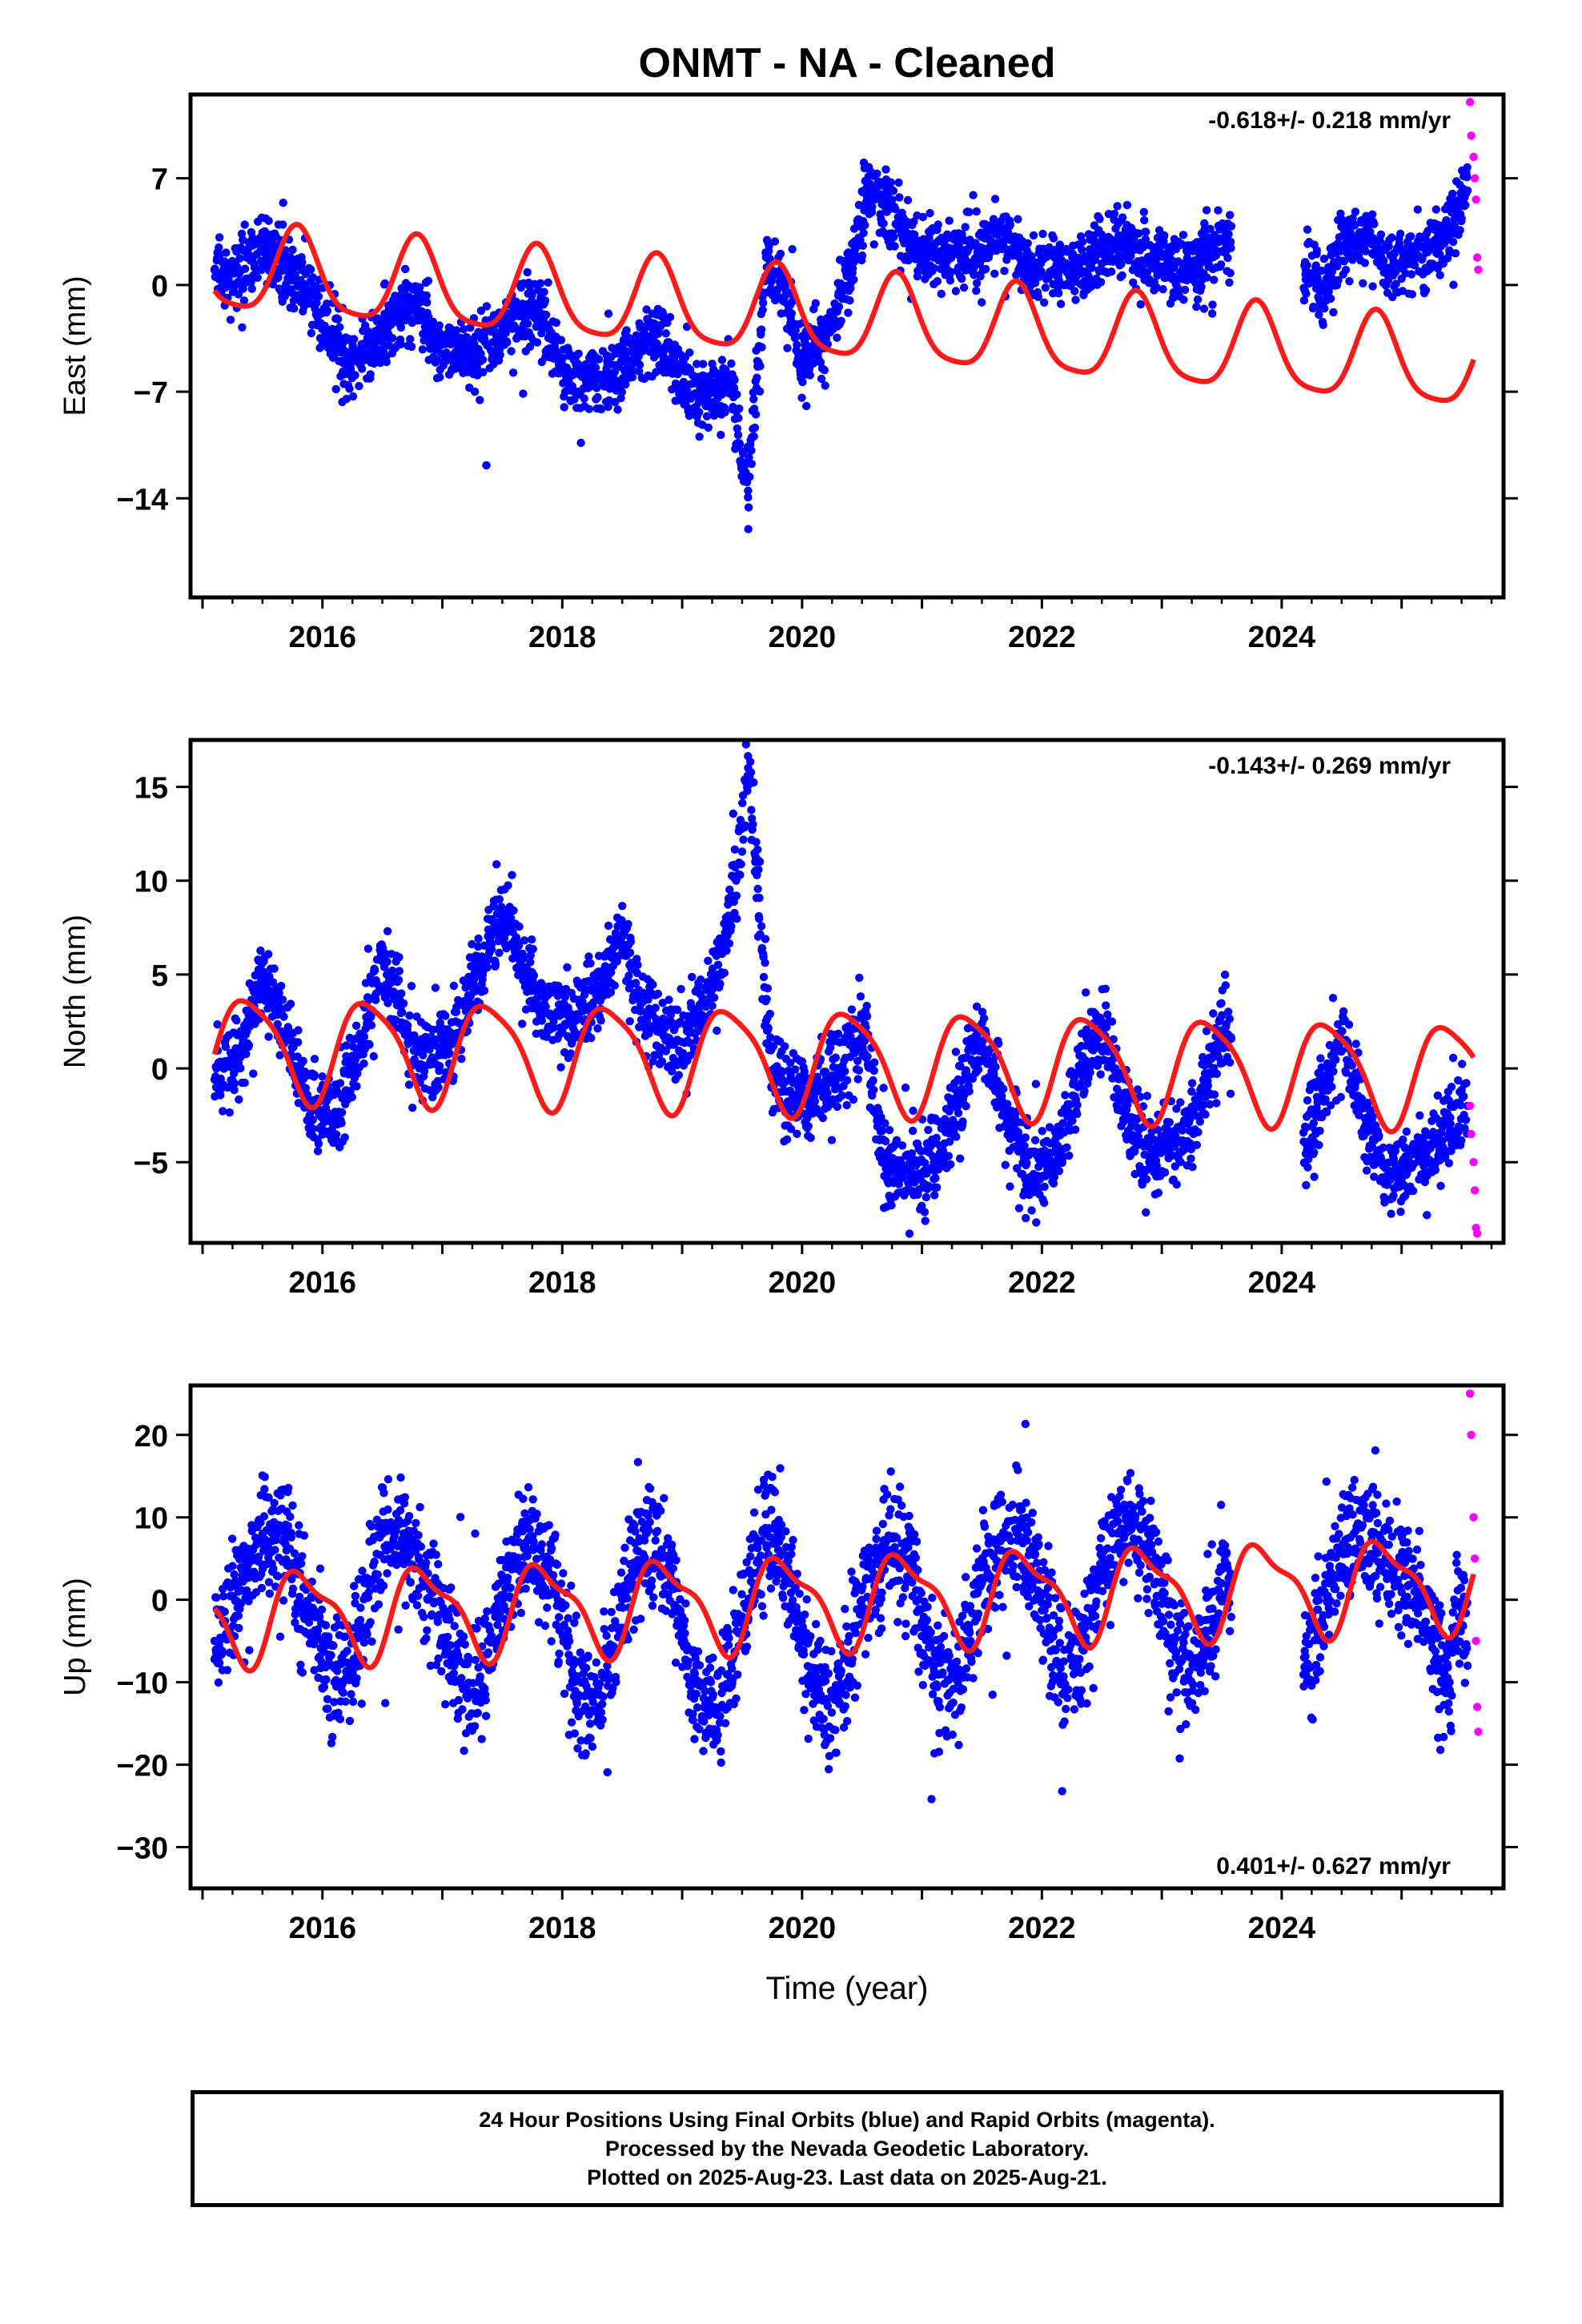  I want to click on east-x-tick-label: 2020, so click(803, 637).